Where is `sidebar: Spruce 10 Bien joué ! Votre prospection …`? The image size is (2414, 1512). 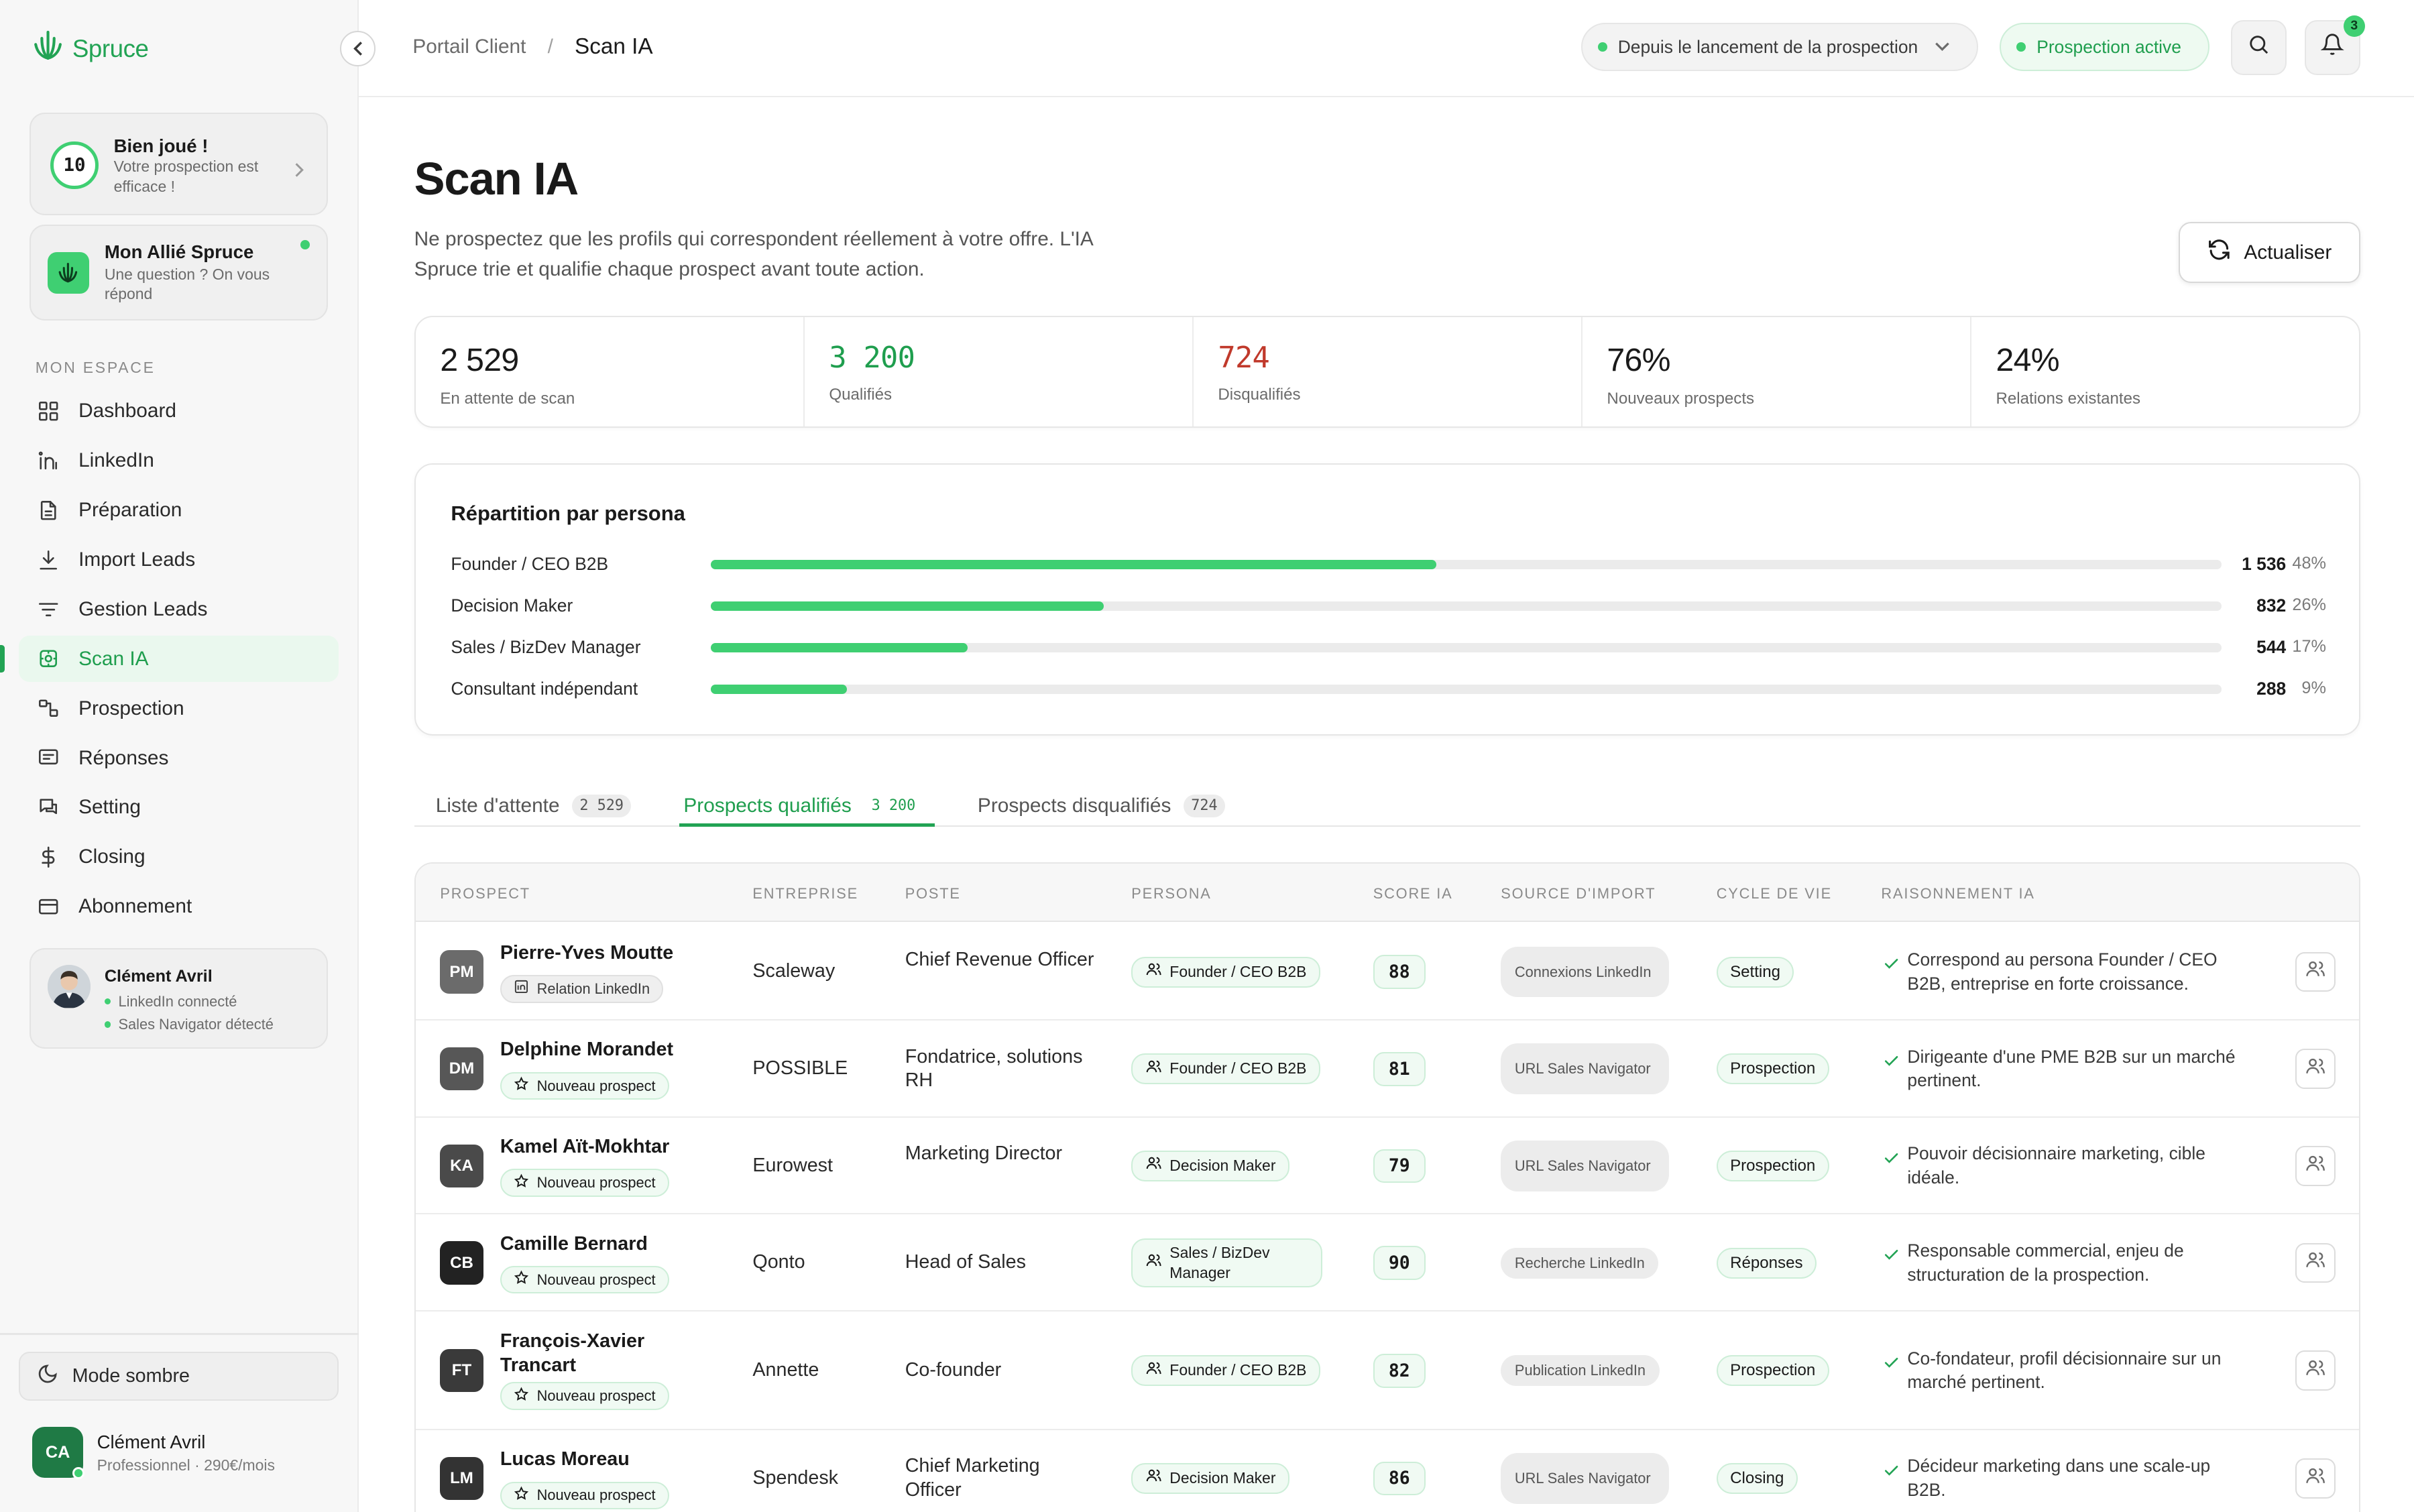
sidebar: Spruce 10 Bien joué ! Votre prospection … is located at coordinates (180, 756).